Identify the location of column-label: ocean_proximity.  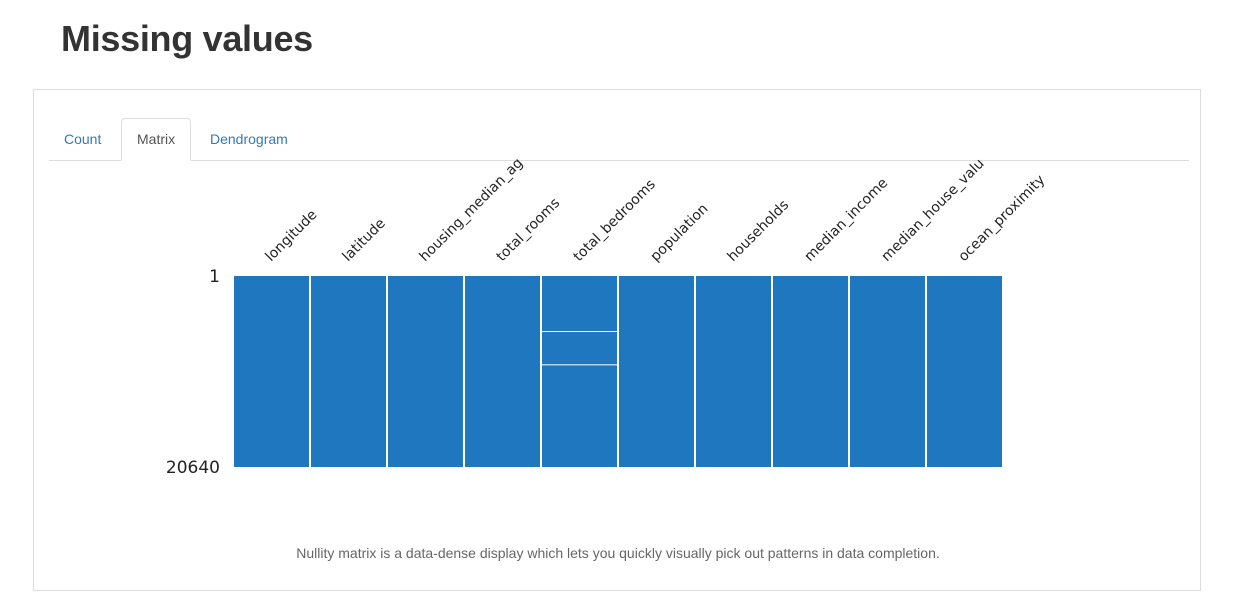
(1002, 218).